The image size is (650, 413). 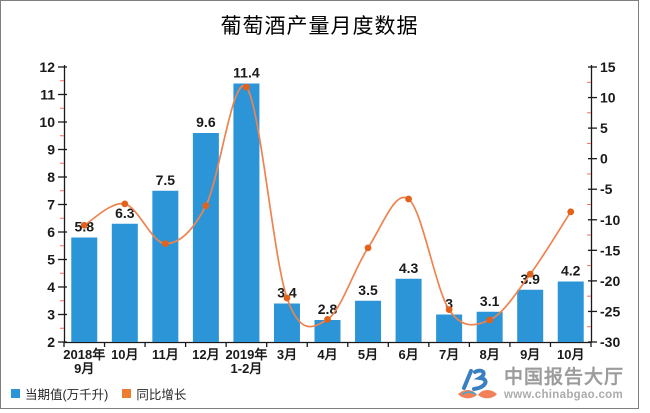 I want to click on svg-text: 3.4, so click(x=287, y=293).